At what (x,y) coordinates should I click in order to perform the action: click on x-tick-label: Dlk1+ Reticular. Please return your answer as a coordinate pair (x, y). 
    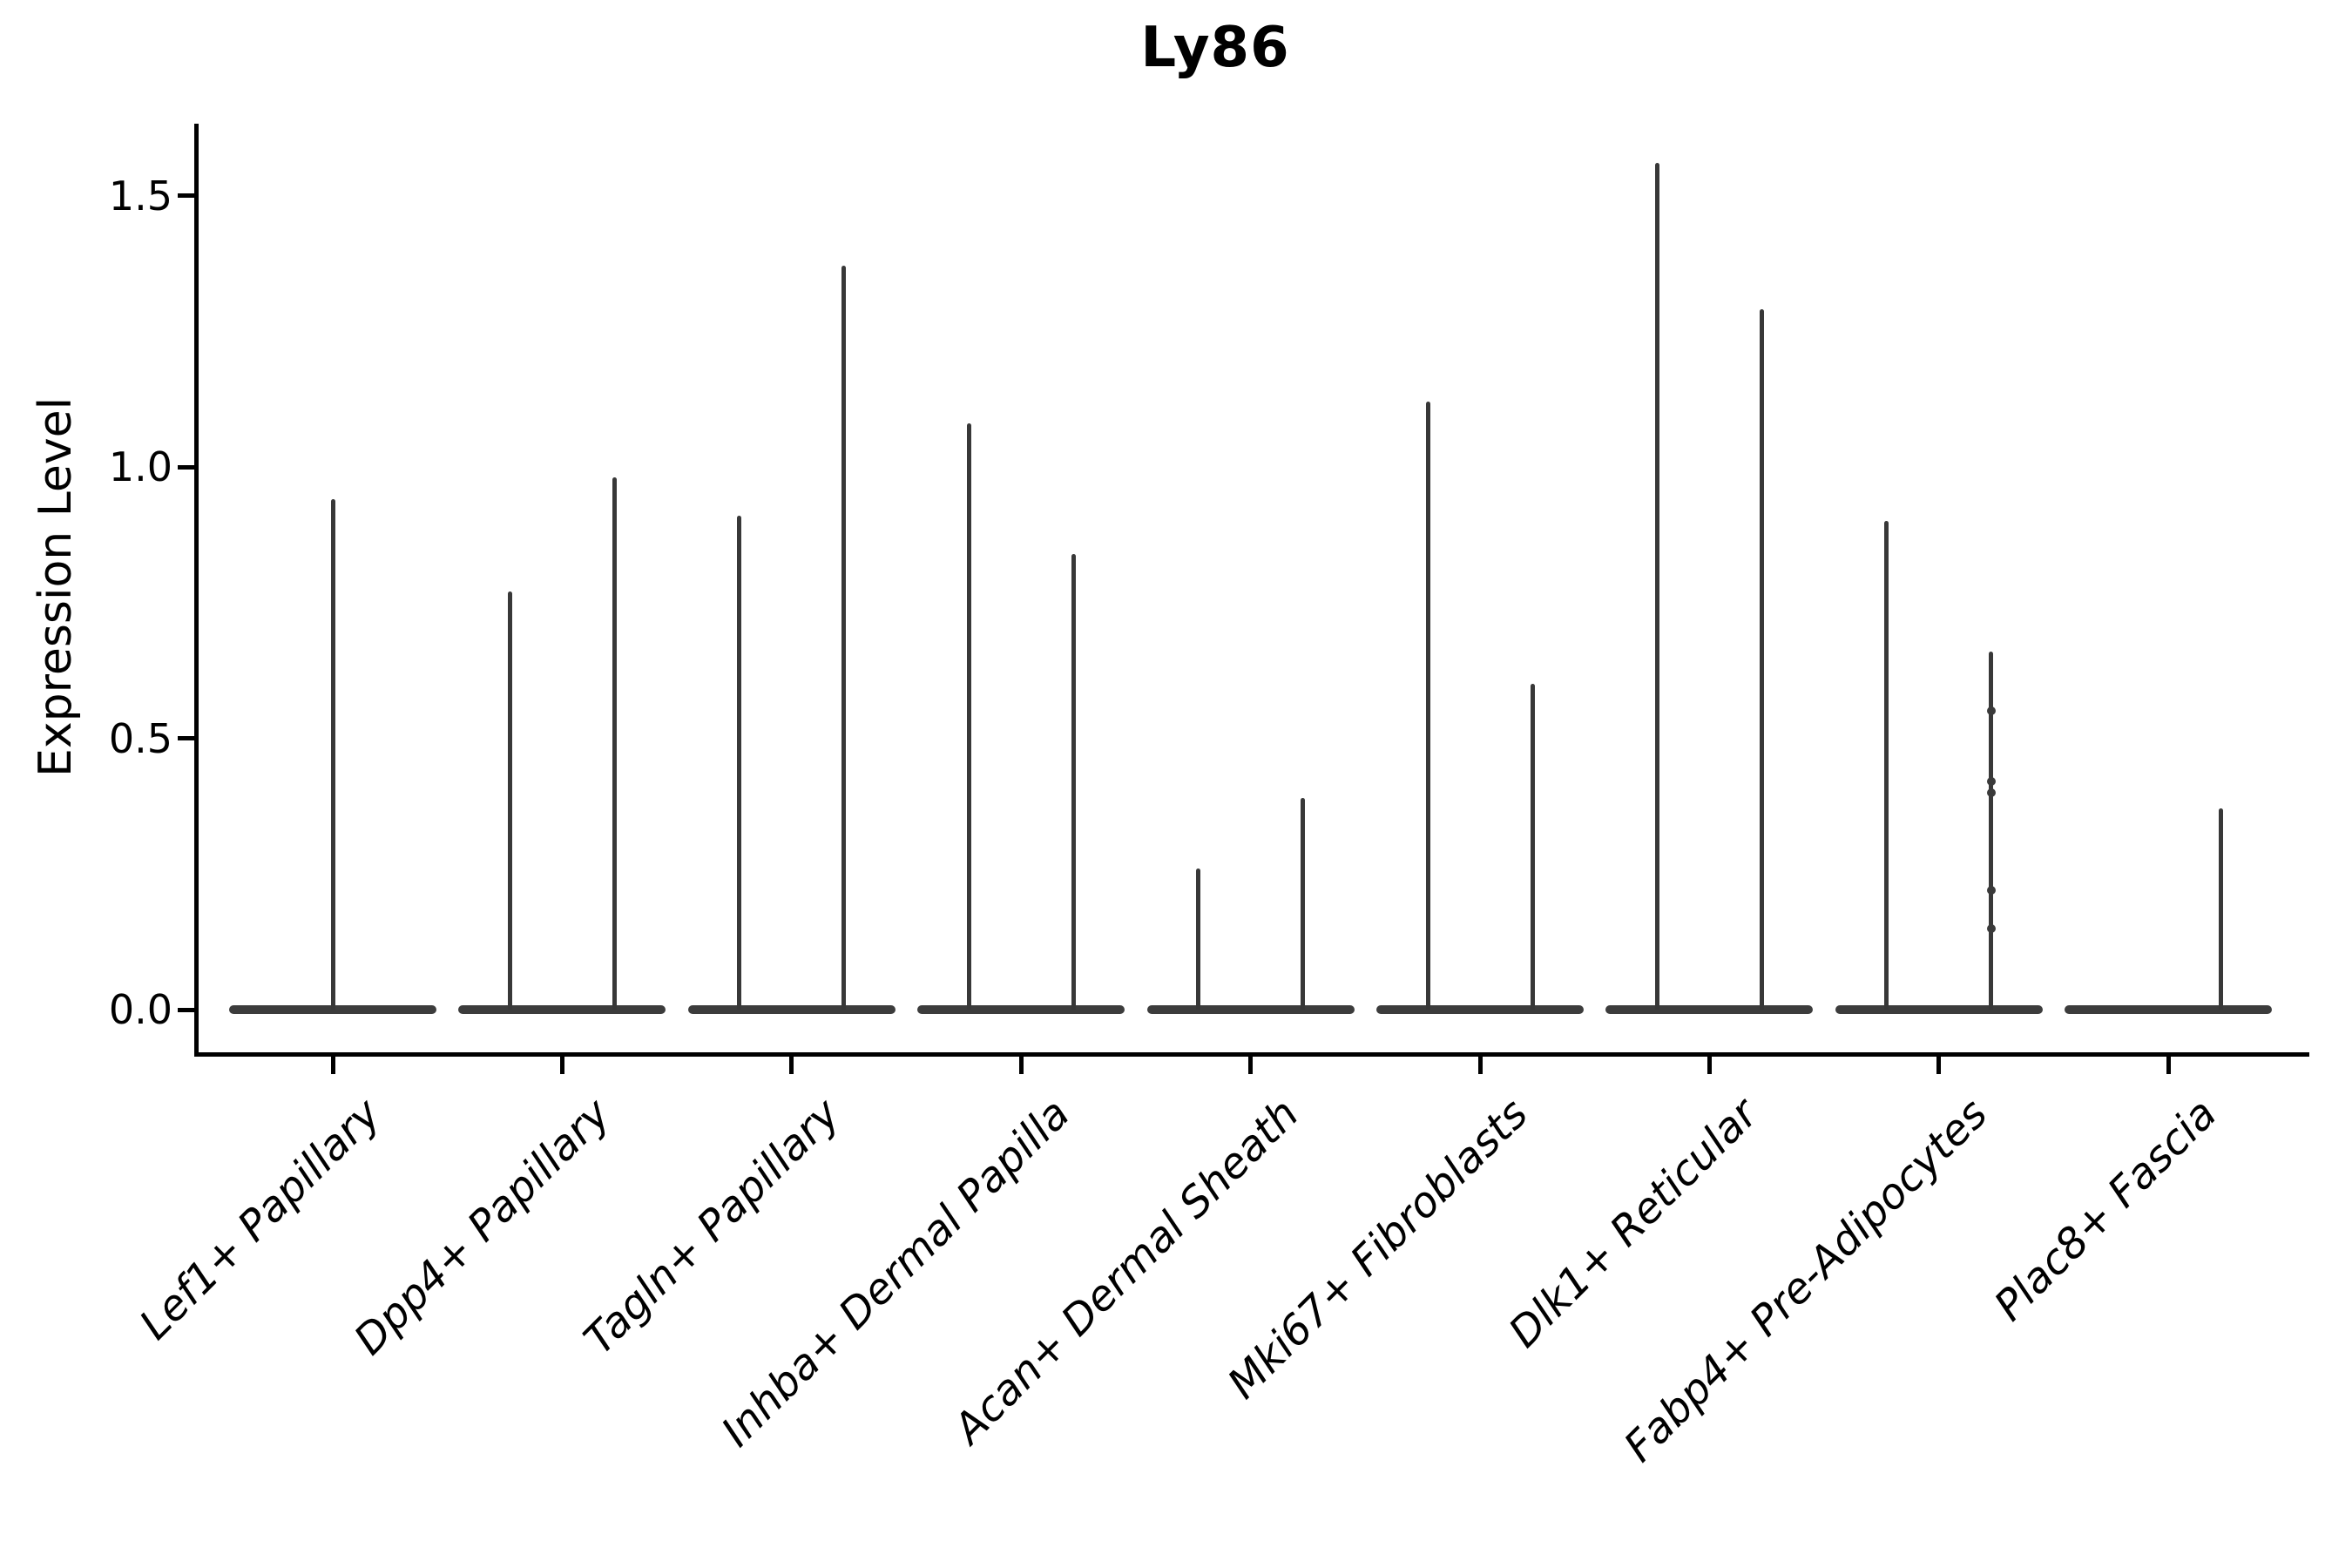
    Looking at the image, I should click on (1633, 1223).